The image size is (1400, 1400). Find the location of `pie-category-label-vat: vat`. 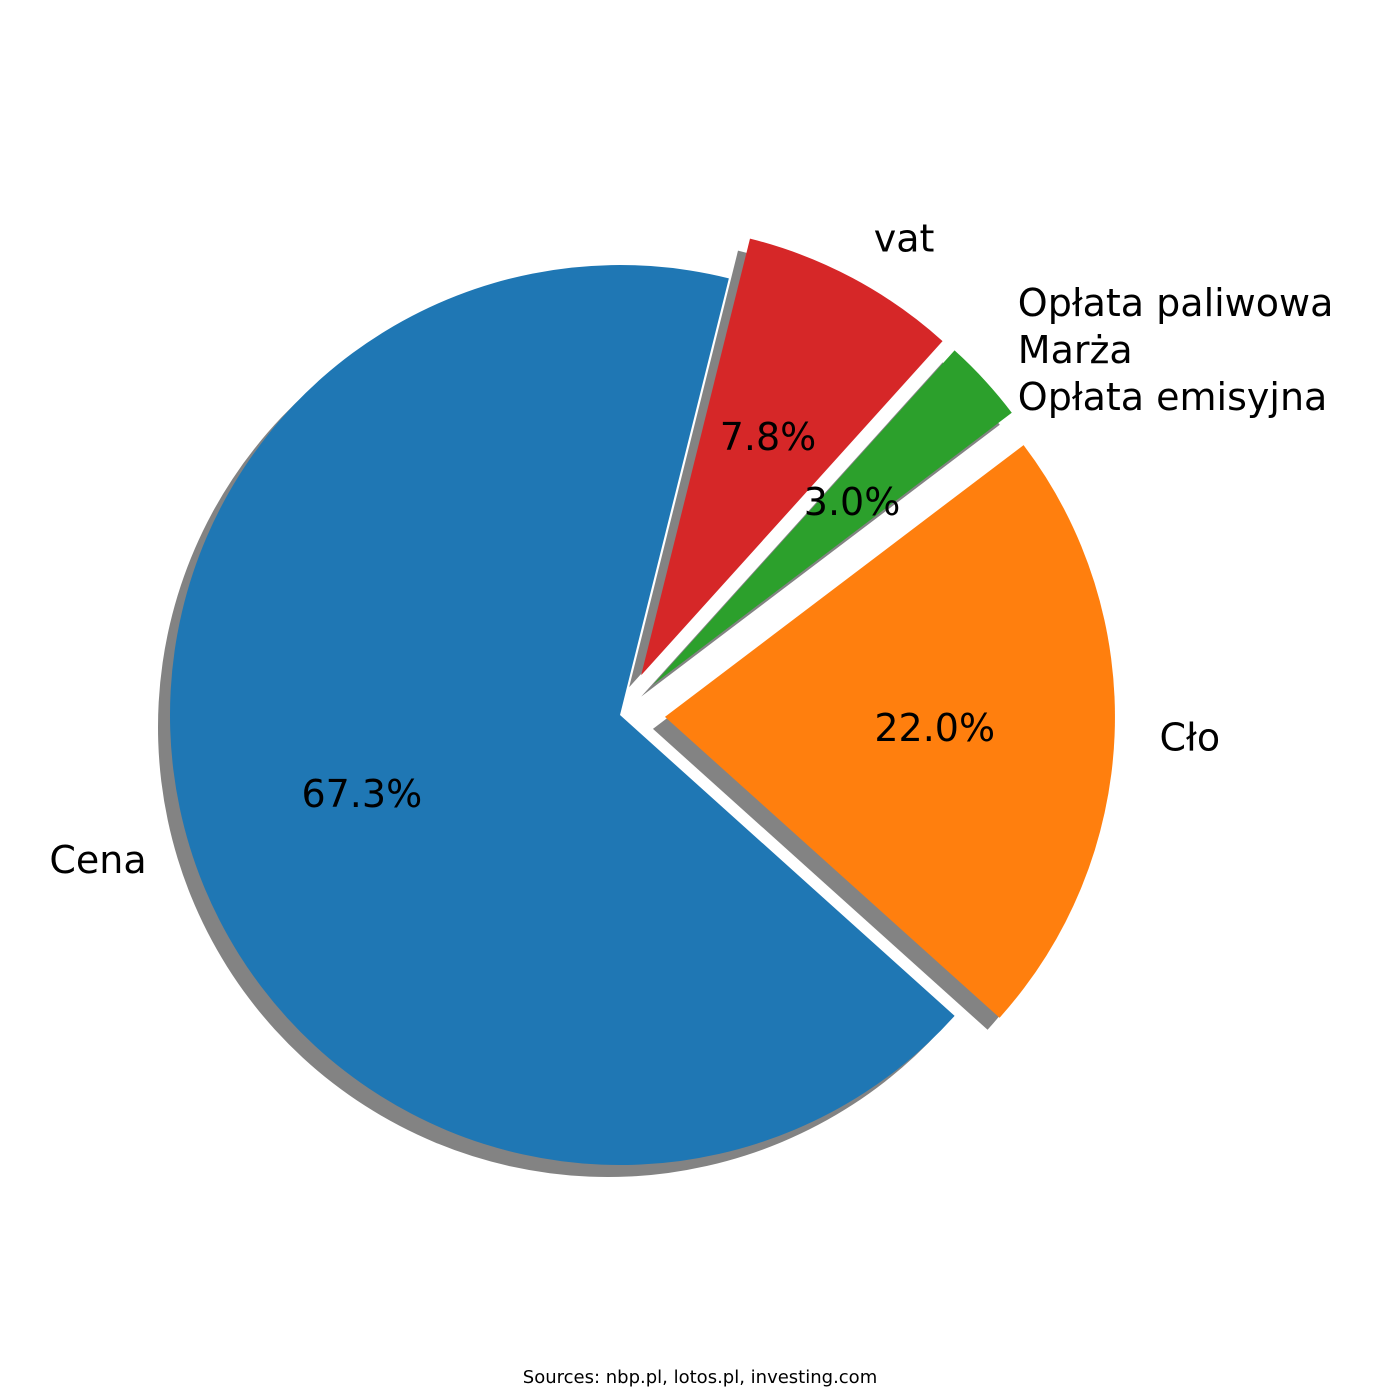

pie-category-label-vat: vat is located at coordinates (904, 238).